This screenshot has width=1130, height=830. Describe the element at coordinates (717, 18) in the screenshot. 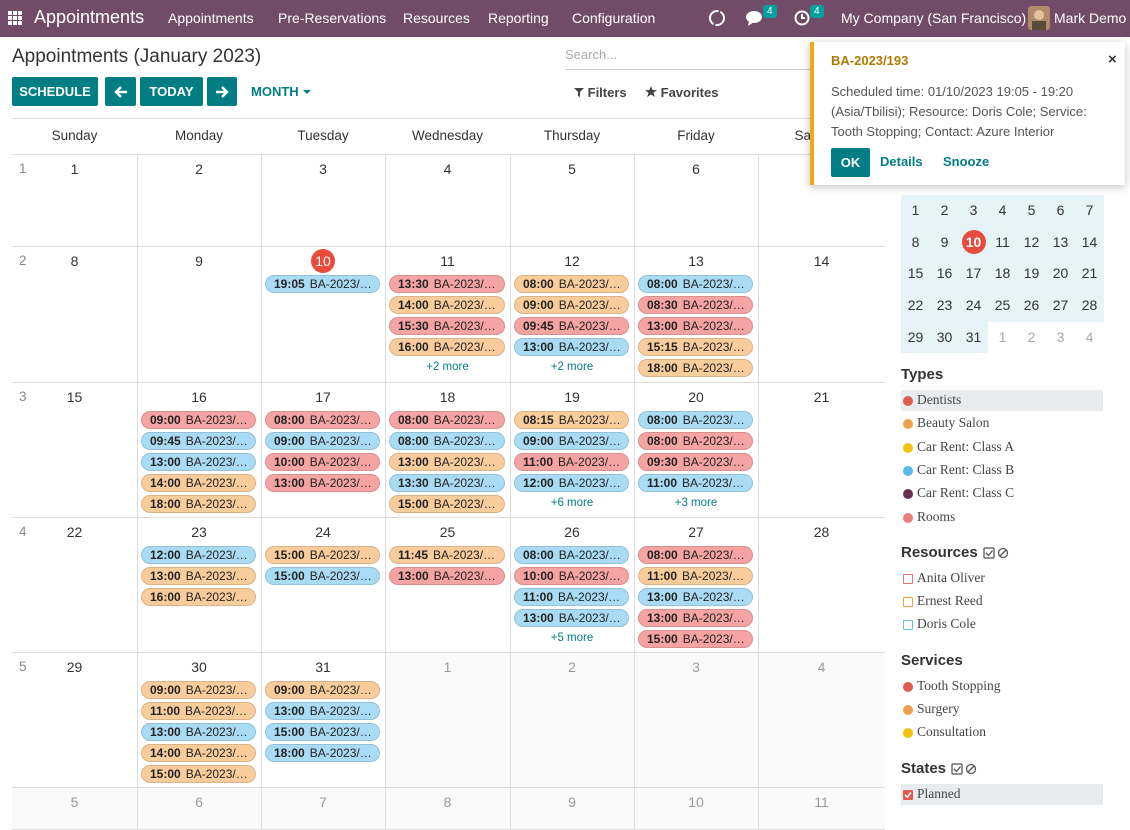

I see `odoo-icon` at that location.